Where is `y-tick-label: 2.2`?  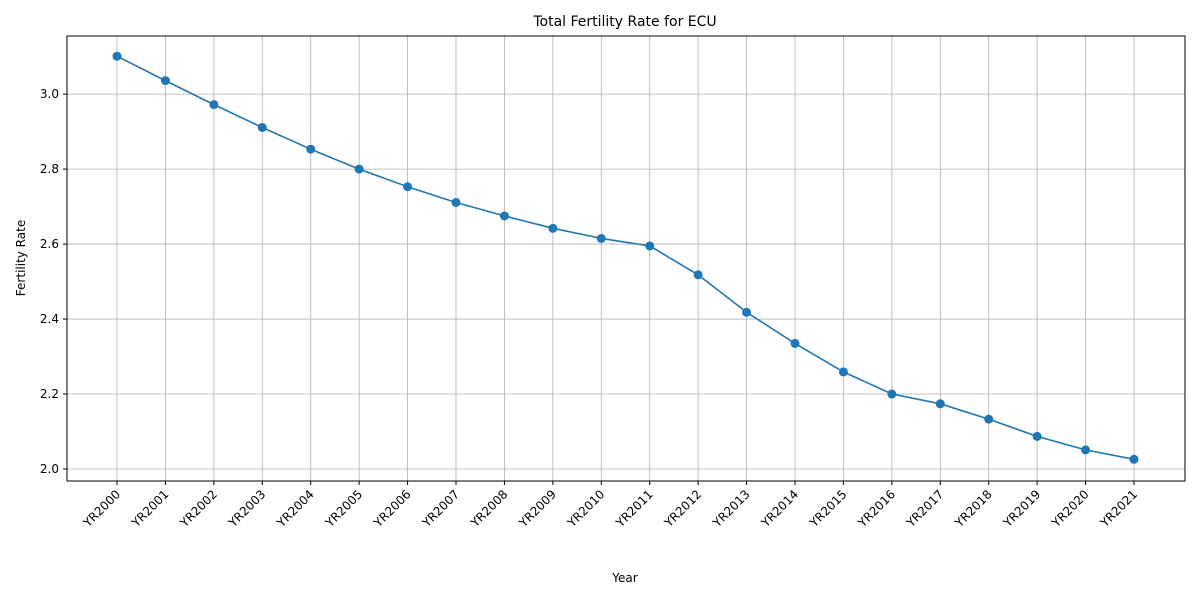 y-tick-label: 2.2 is located at coordinates (49, 394).